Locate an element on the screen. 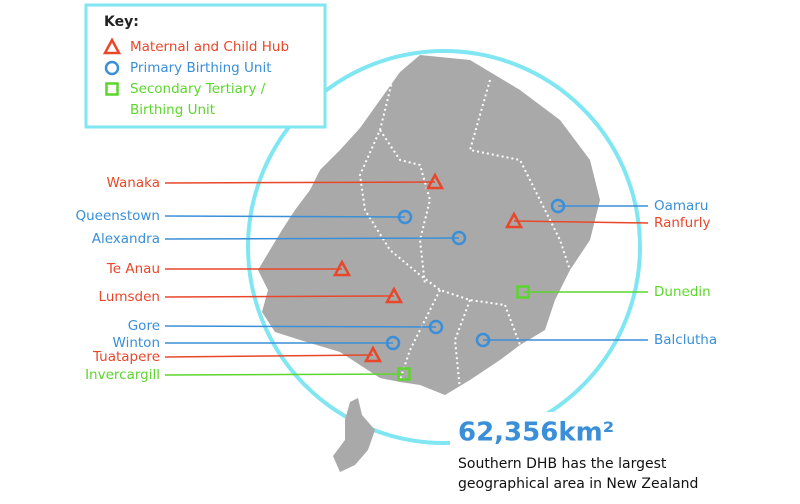 The width and height of the screenshot is (800, 504). place-label: Oamaru is located at coordinates (681, 206).